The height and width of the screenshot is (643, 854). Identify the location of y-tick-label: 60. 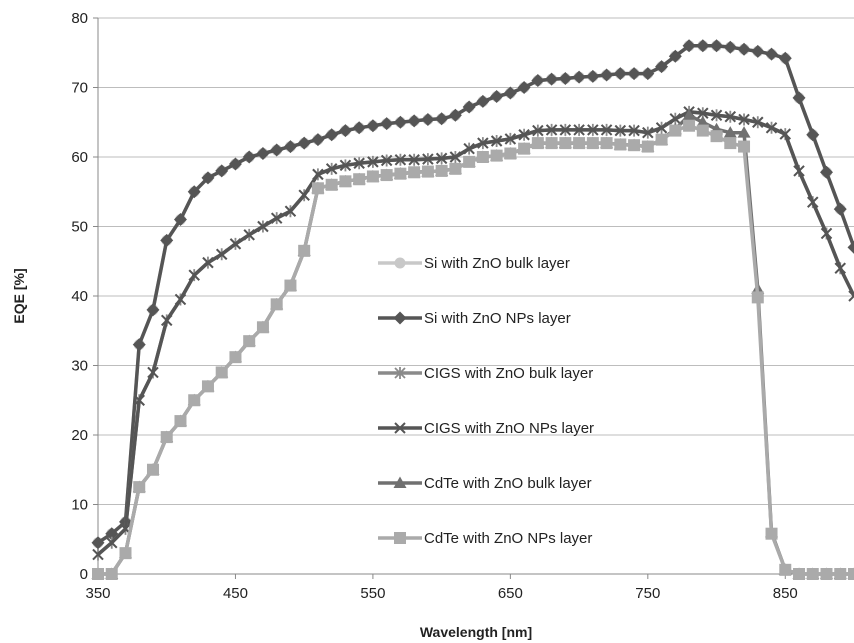
(79, 157).